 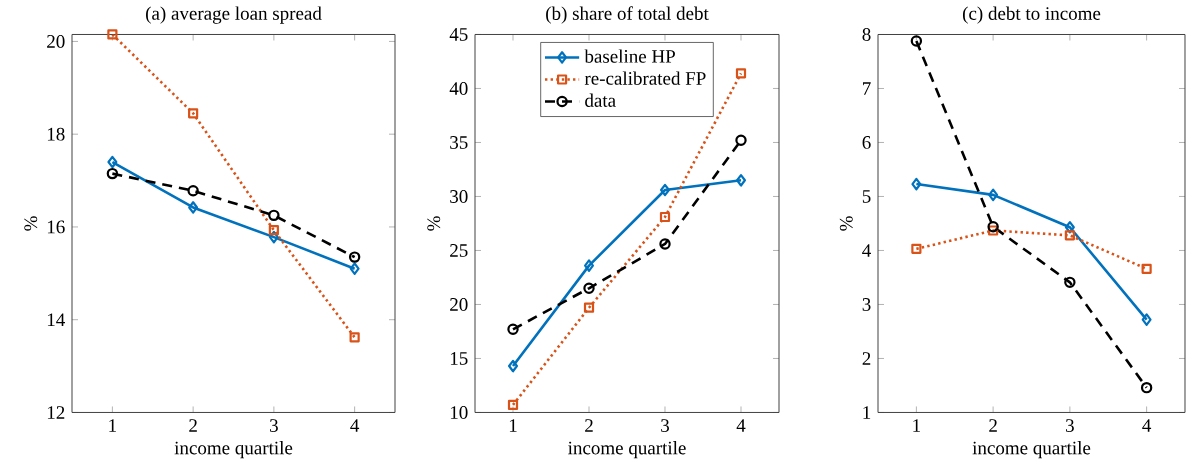 I want to click on y-tick-label: 35, so click(x=459, y=142).